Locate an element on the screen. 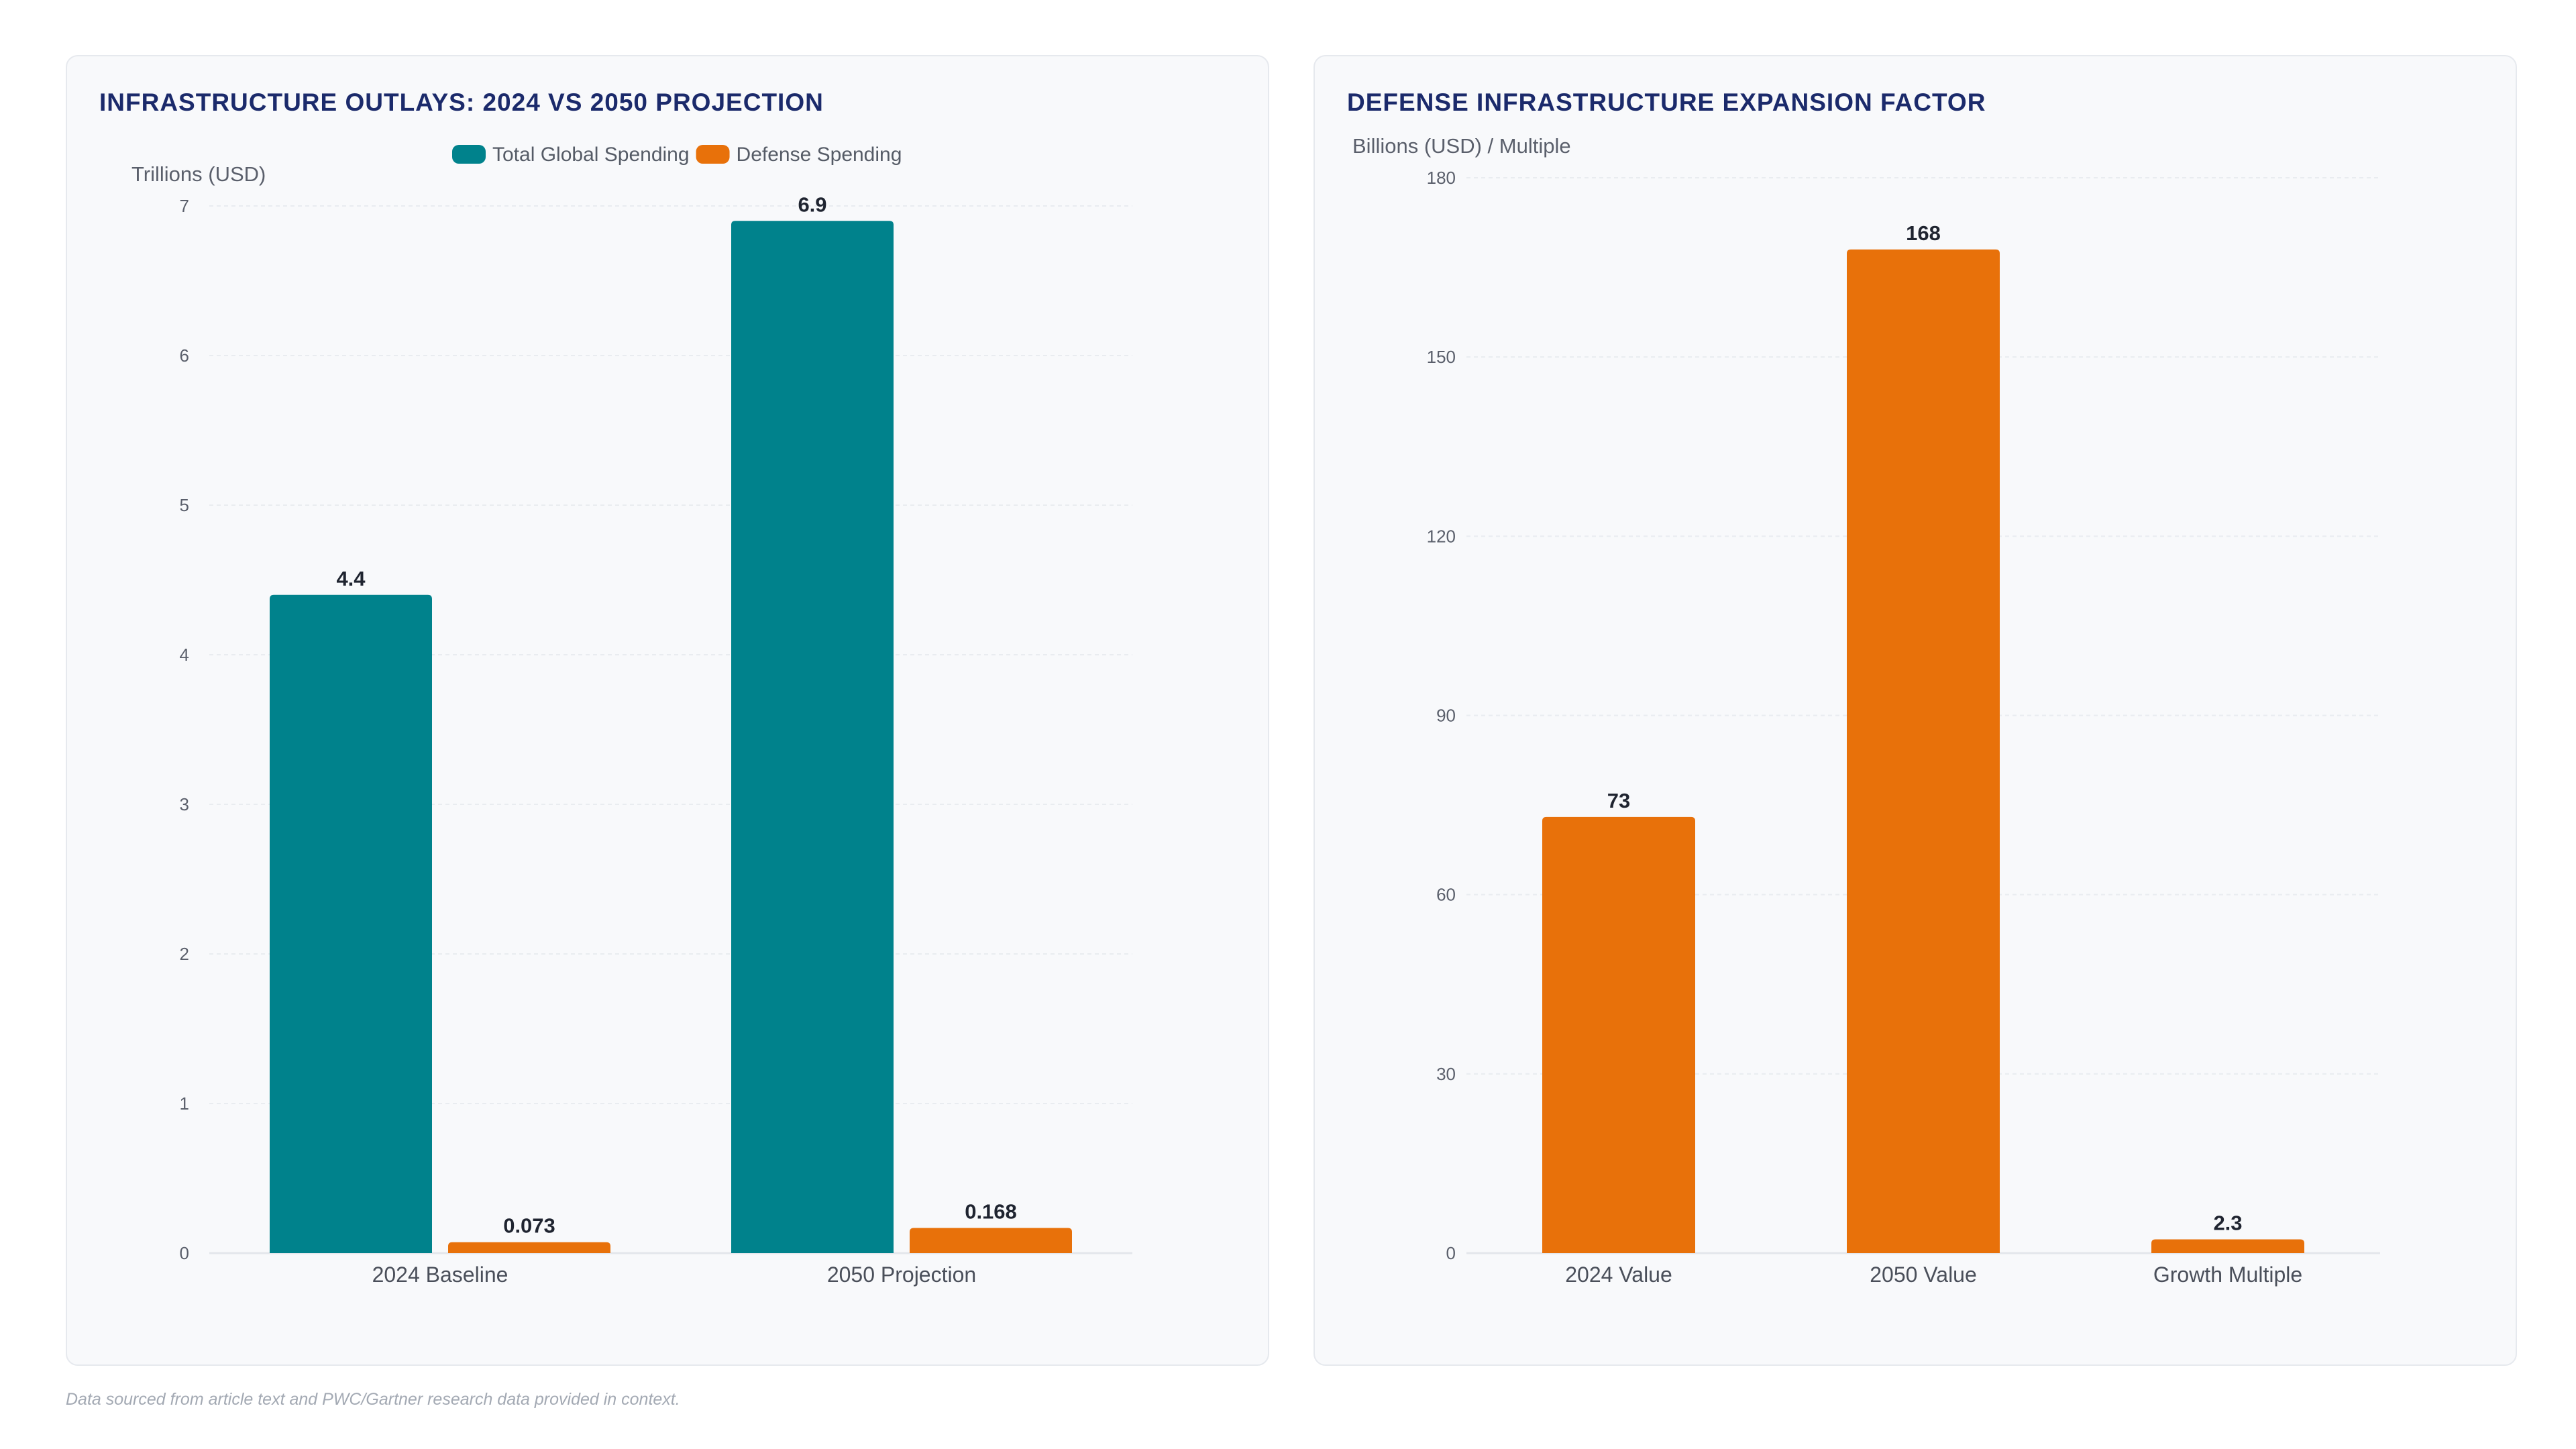 The image size is (2576, 1449). data-label: 0.073 is located at coordinates (529, 1226).